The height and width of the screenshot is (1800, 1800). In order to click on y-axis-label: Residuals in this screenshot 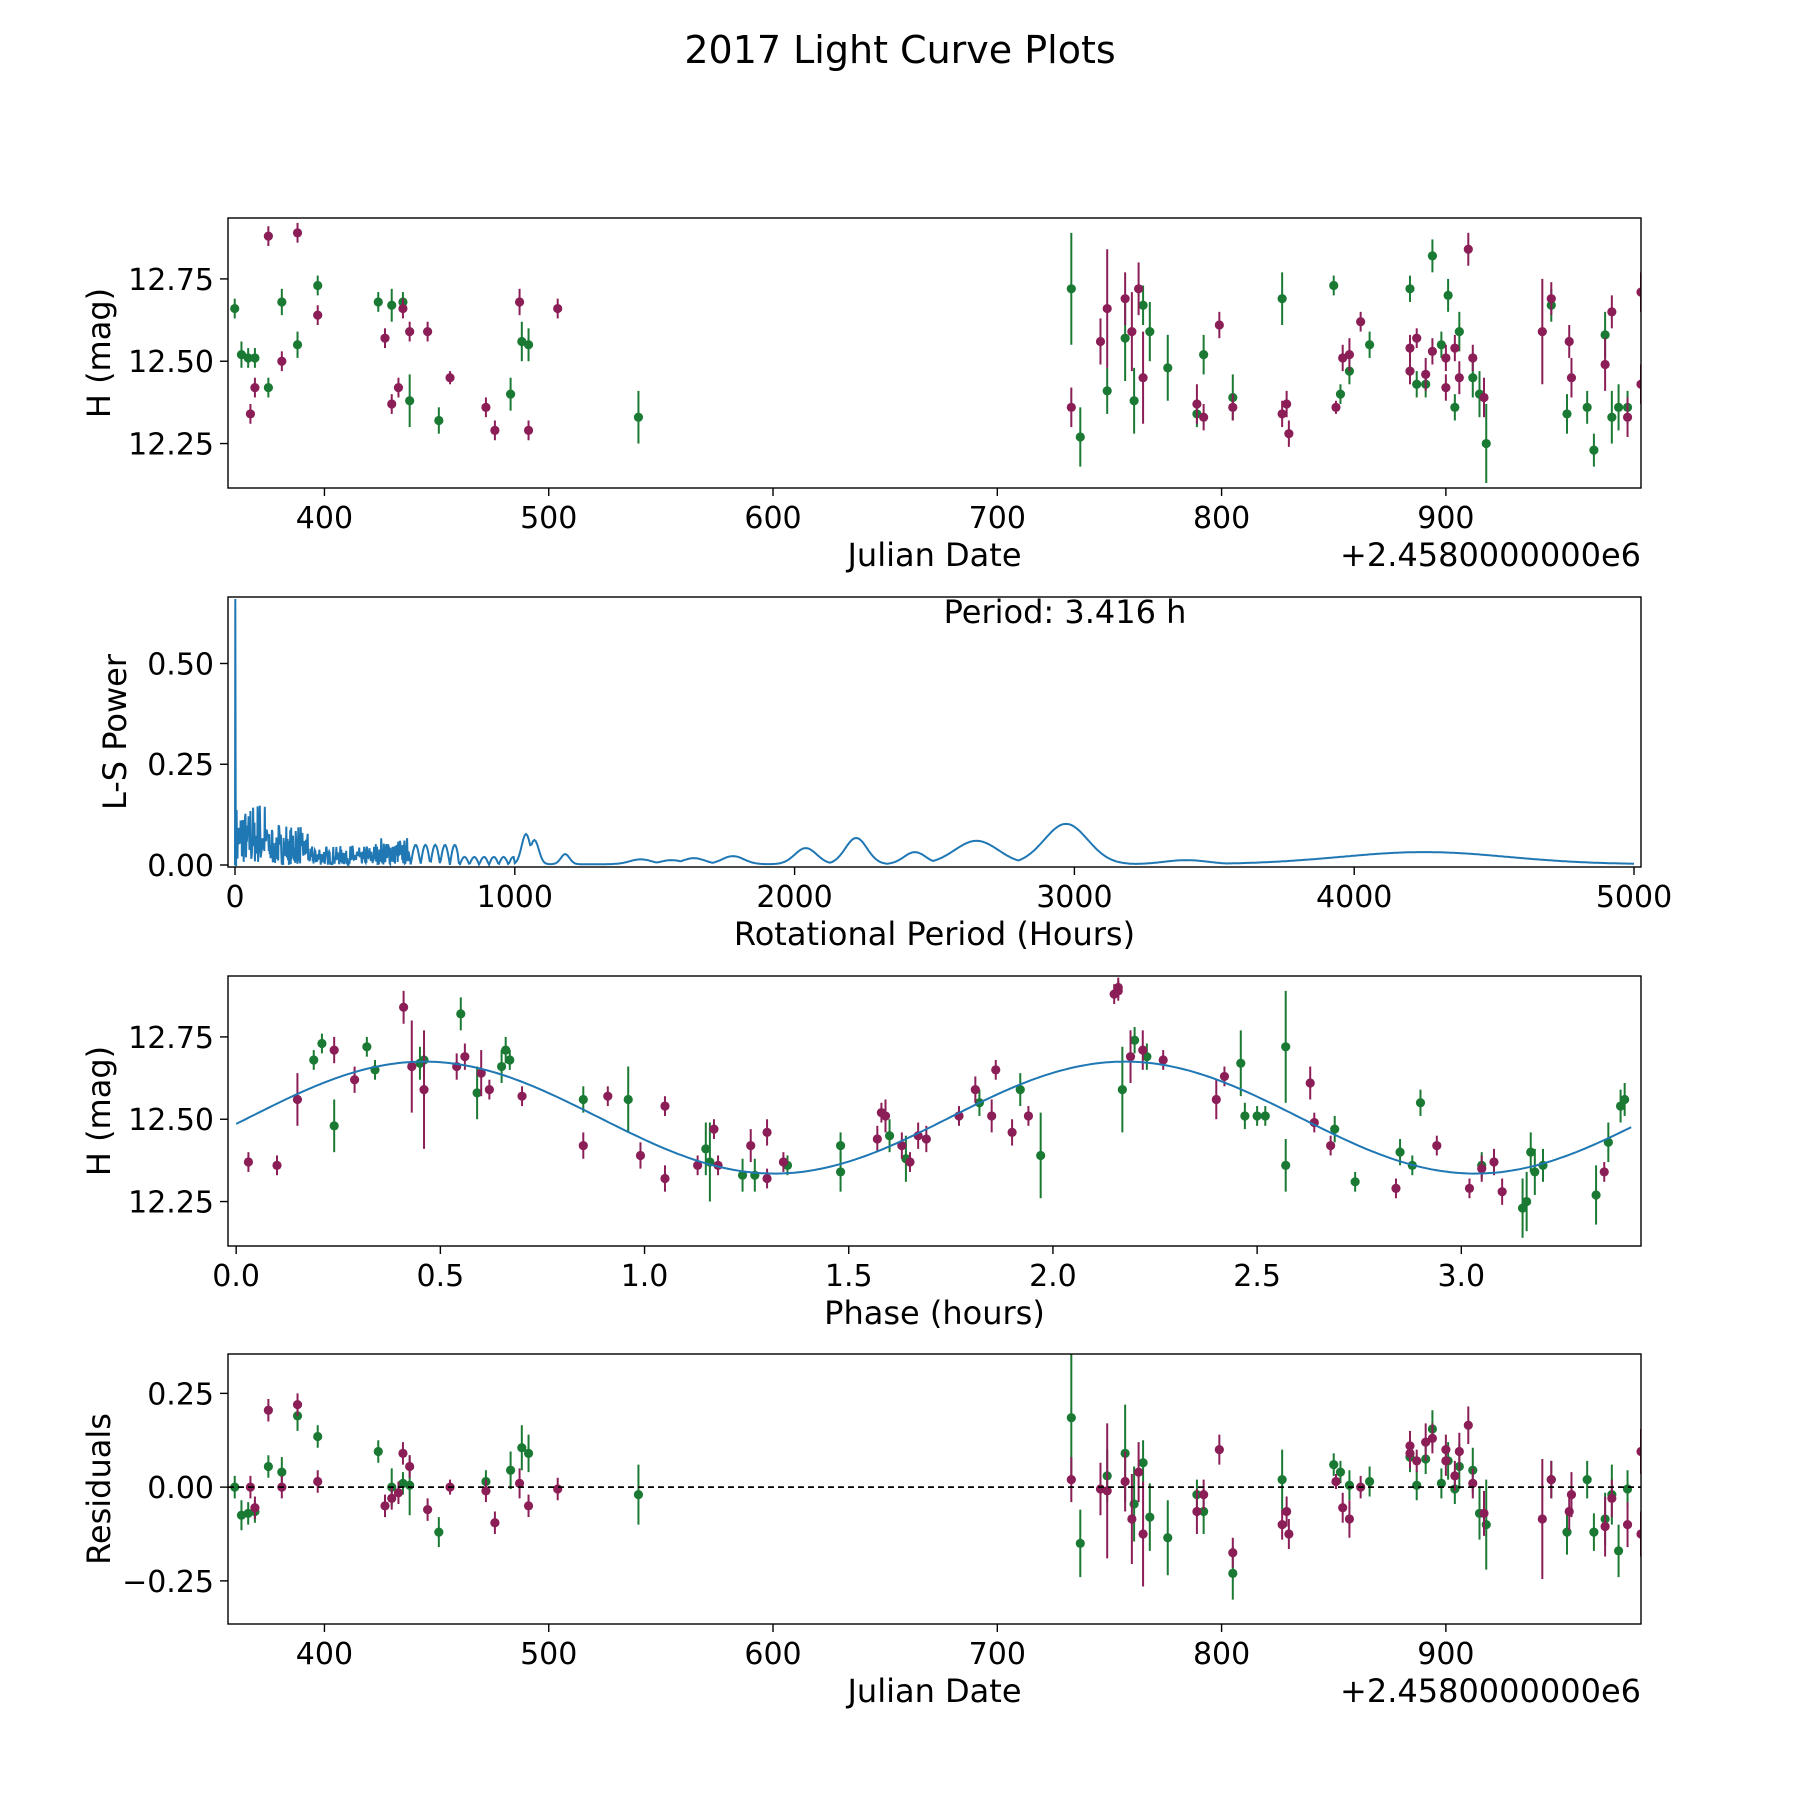, I will do `click(99, 1489)`.